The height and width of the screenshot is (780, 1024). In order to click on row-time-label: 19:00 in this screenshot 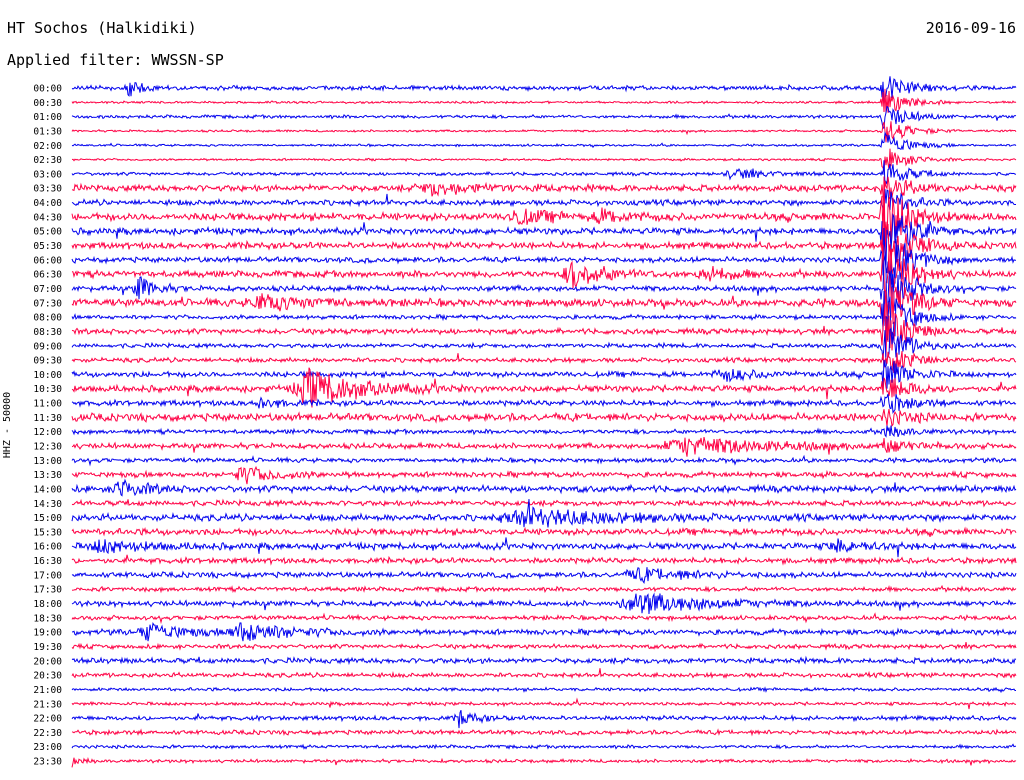, I will do `click(47, 633)`.